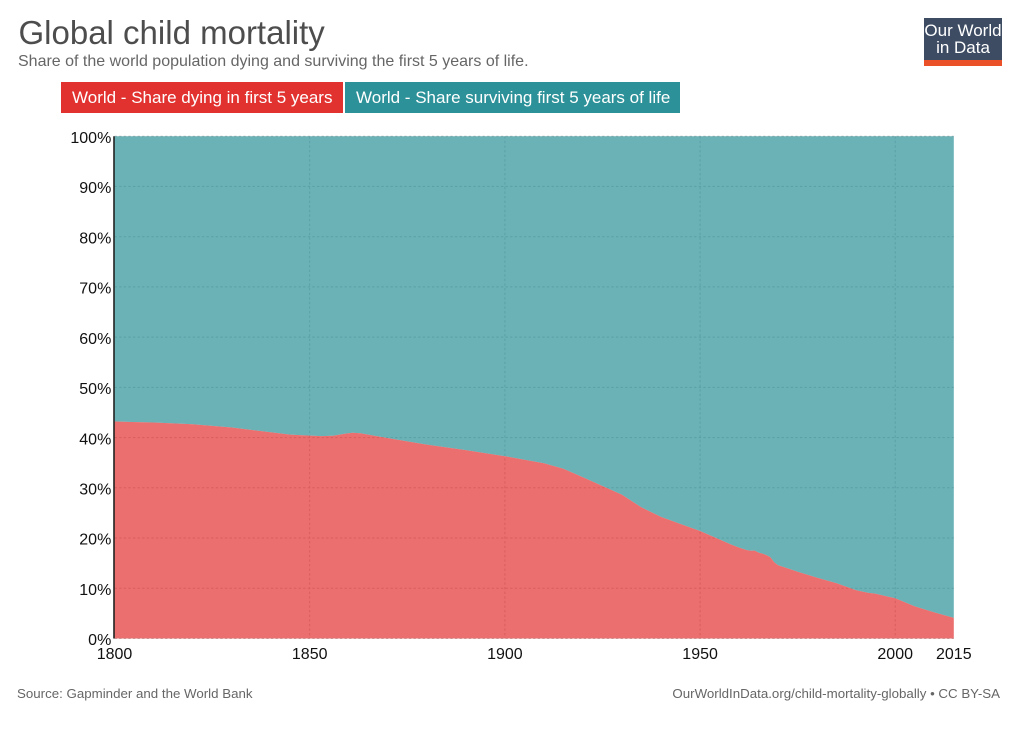  I want to click on svg-text: 10%, so click(95, 590).